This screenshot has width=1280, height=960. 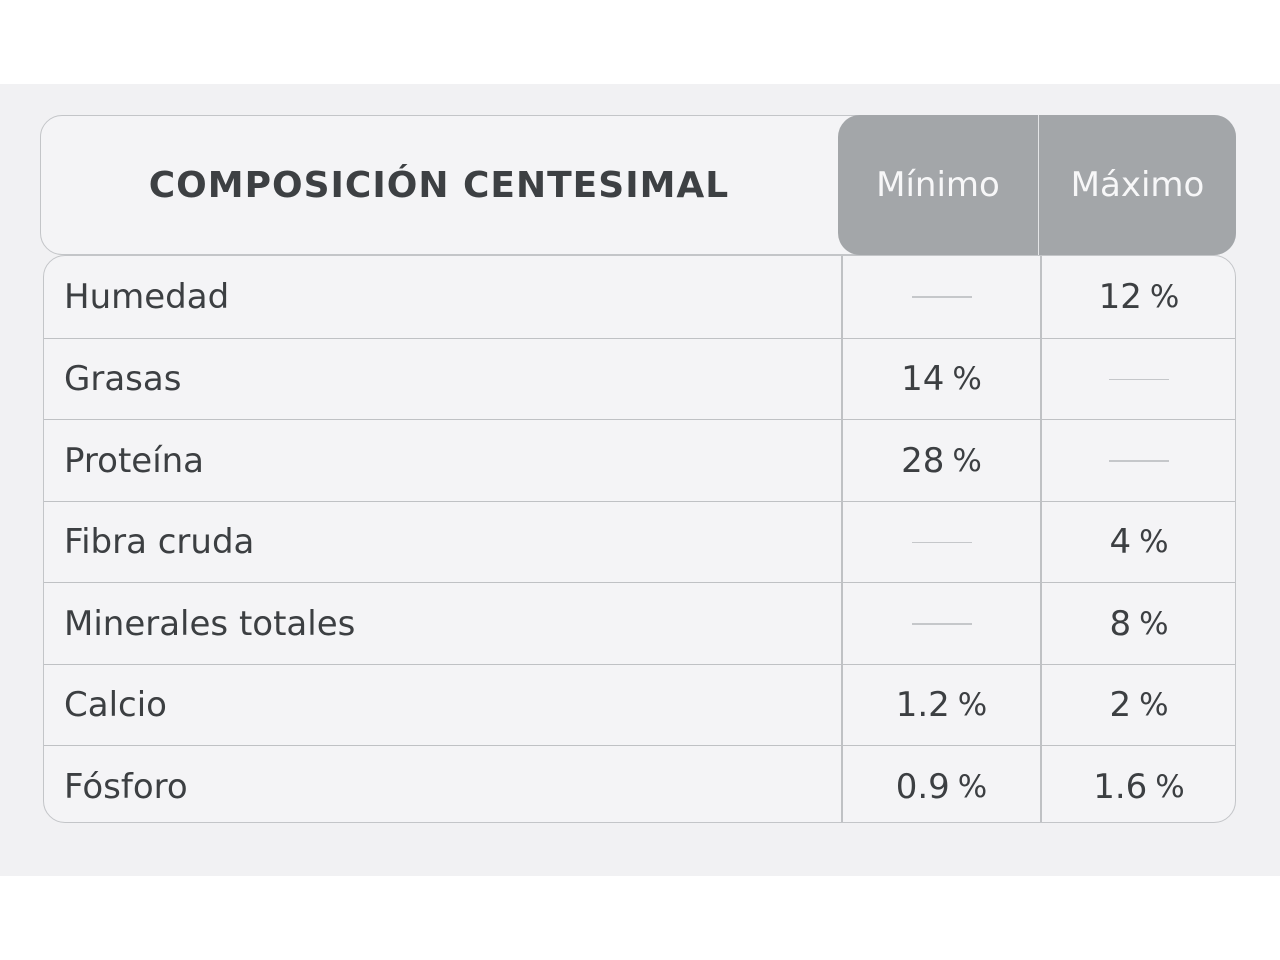 I want to click on value-number: 12, so click(x=1120, y=296).